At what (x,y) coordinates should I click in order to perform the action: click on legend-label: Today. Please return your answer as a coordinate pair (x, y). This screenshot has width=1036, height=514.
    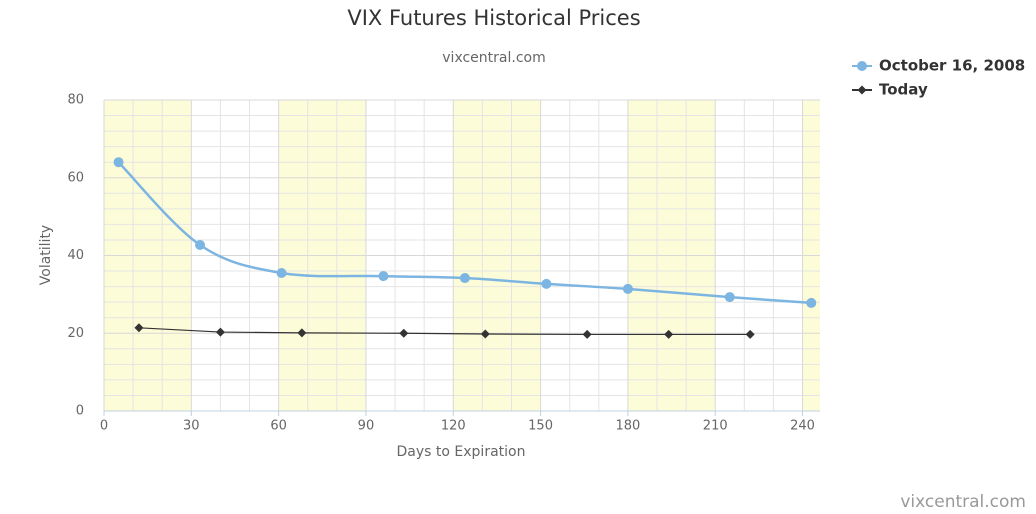
    Looking at the image, I should click on (903, 90).